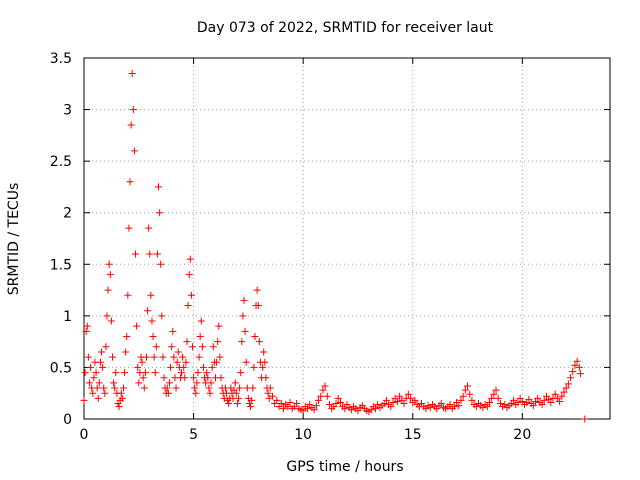 The width and height of the screenshot is (640, 480). What do you see at coordinates (61, 368) in the screenshot?
I see `y-tick-label: 0.5` at bounding box center [61, 368].